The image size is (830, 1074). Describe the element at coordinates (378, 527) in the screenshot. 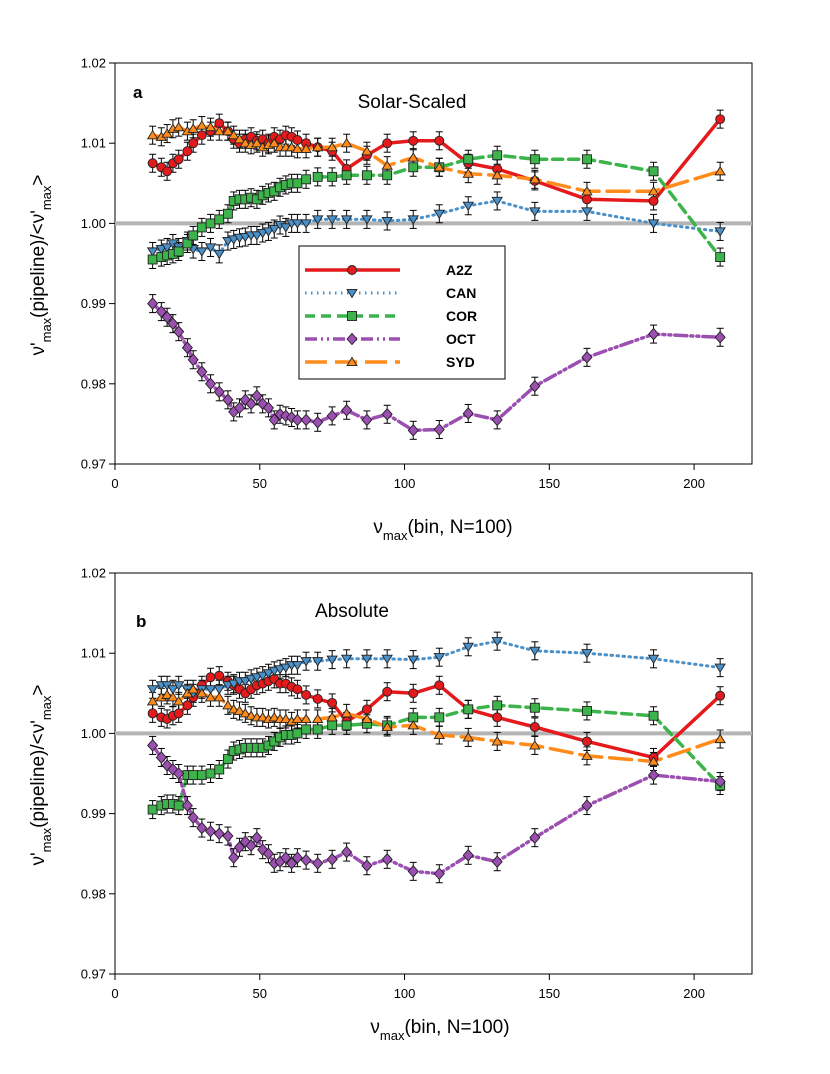

I see `x-axis-label-main-a: ν` at that location.